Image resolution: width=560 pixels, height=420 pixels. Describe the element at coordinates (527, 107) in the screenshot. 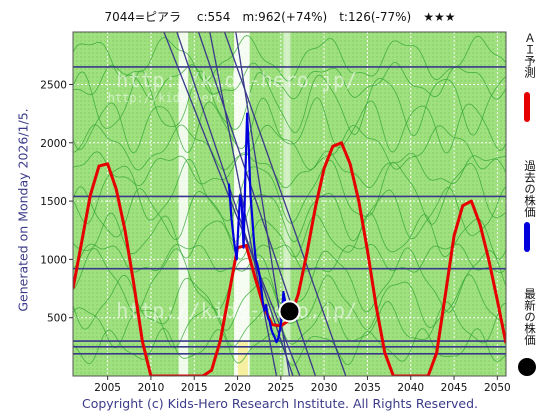

I see `legend-ai-swatch` at that location.